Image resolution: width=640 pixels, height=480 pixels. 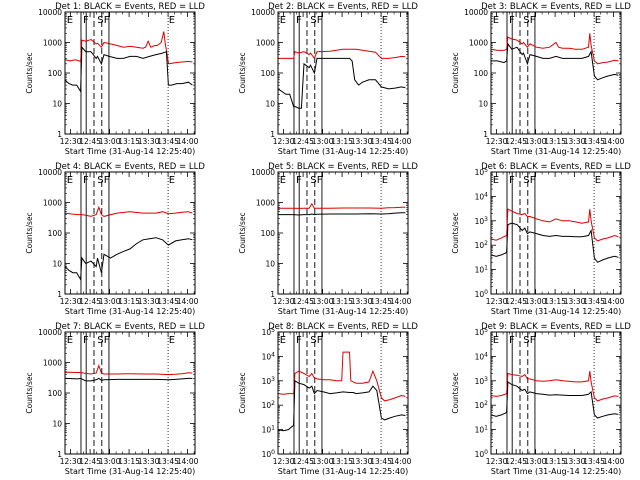 I want to click on chart-title: Det 7: BLACK = Events, RED = LLD, so click(x=130, y=327).